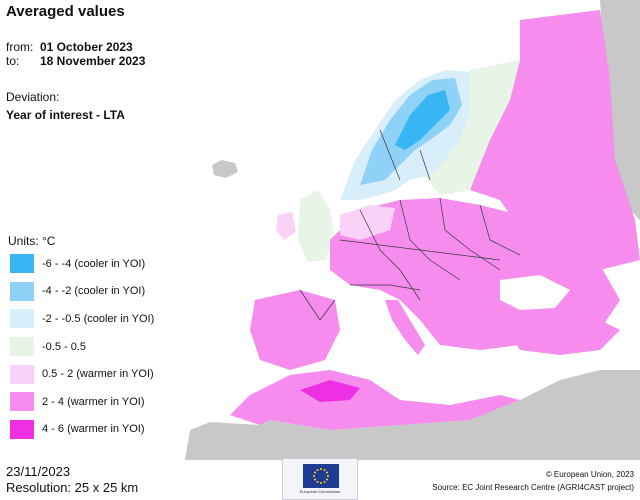 This screenshot has height=500, width=640. What do you see at coordinates (93, 61) in the screenshot?
I see `to-value: 18 November 2023` at bounding box center [93, 61].